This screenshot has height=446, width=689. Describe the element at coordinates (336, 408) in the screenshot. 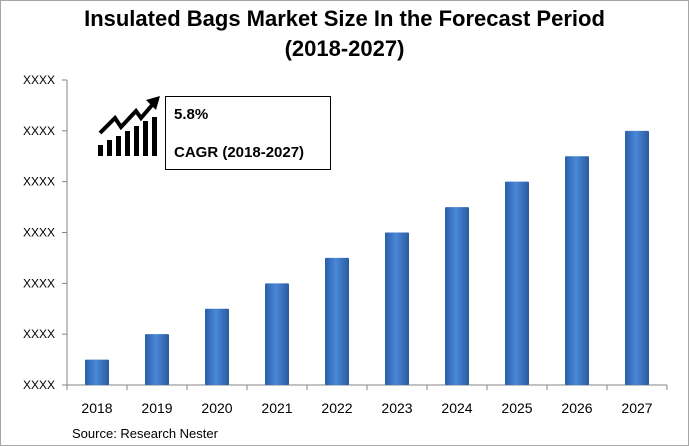

I see `x-tick-label: 2022` at that location.